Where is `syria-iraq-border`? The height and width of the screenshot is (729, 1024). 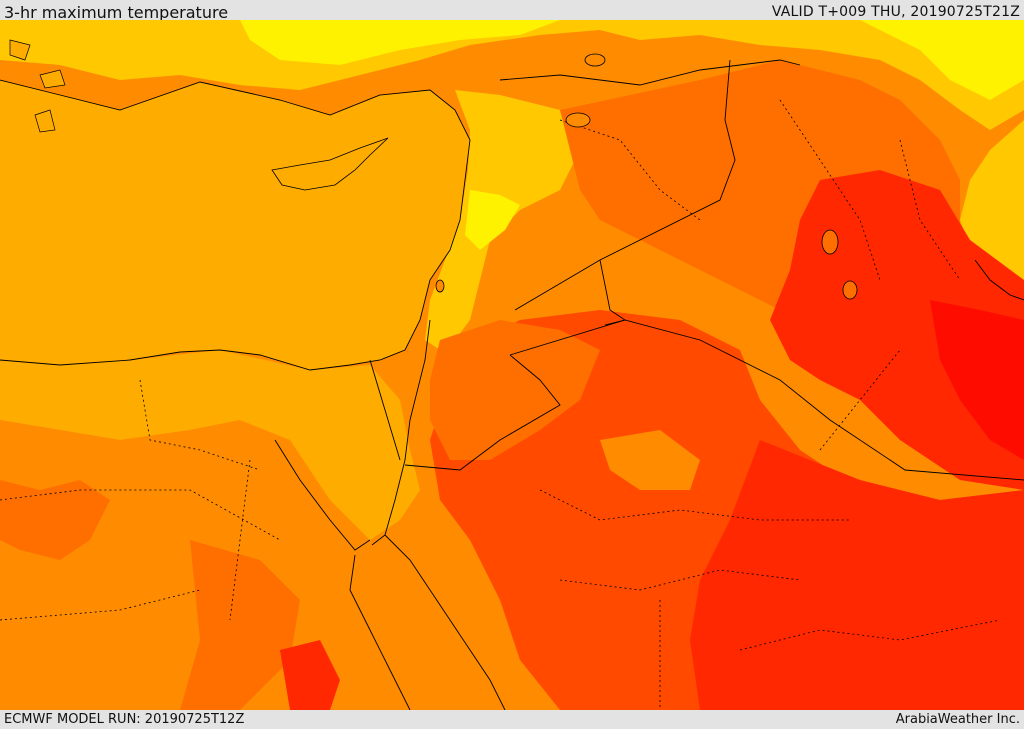
syria-iraq-border is located at coordinates (625, 185).